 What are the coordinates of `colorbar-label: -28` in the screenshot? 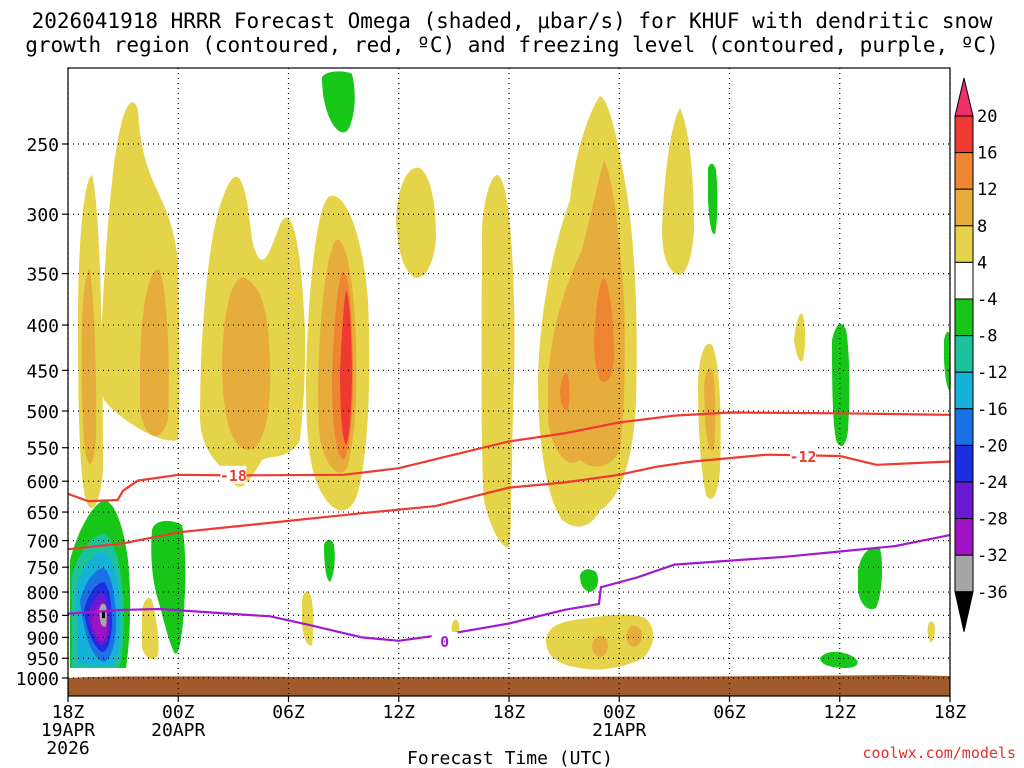 It's located at (992, 520).